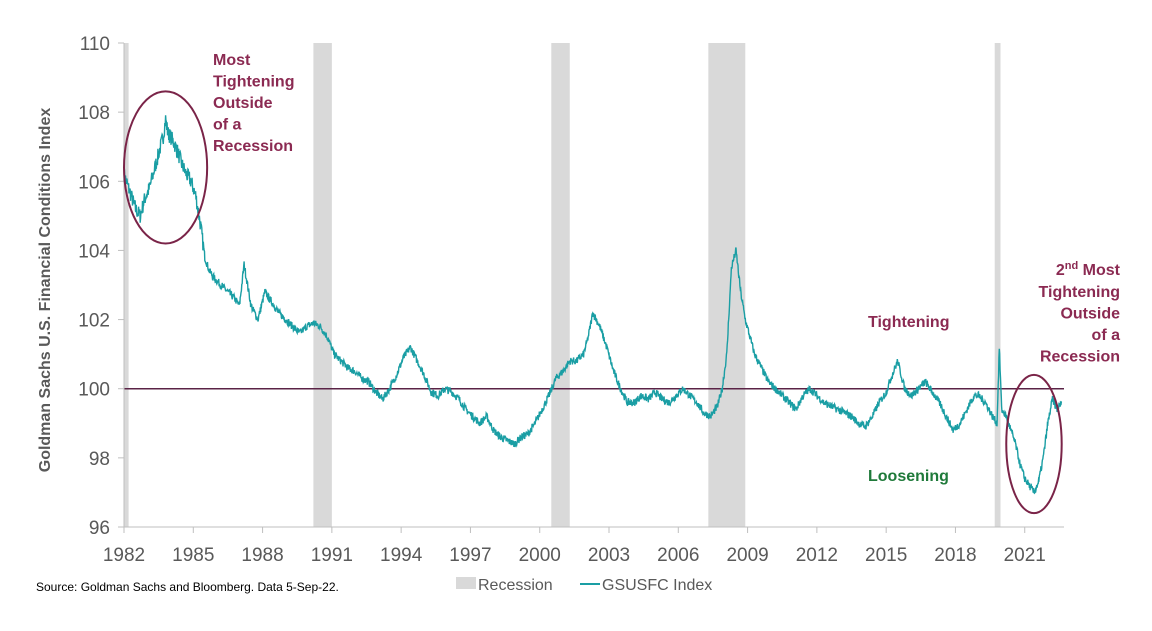 The image size is (1152, 631). I want to click on annotation-most-line-2: Outside, so click(243, 103).